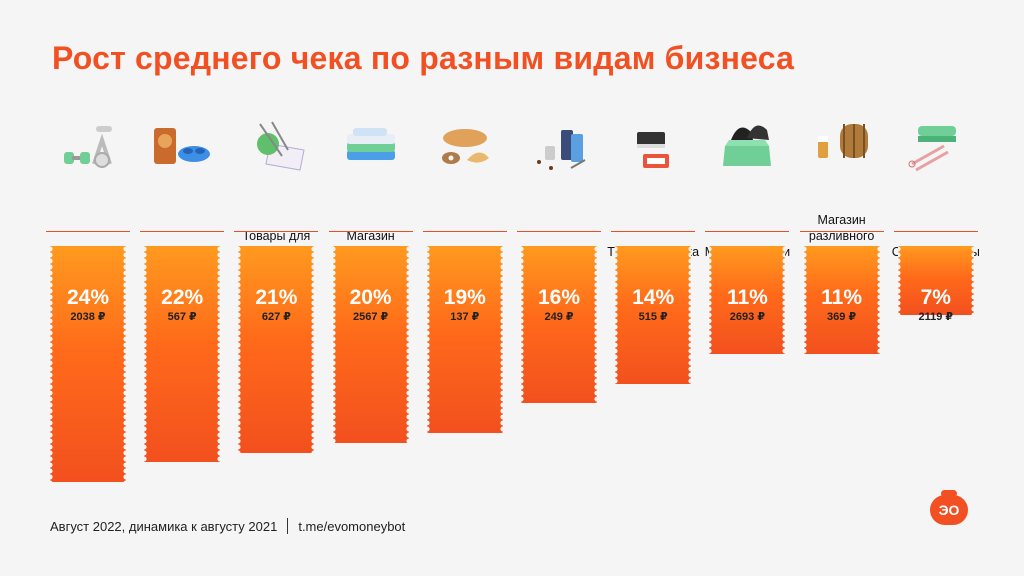 The height and width of the screenshot is (576, 1024). Describe the element at coordinates (276, 317) in the screenshot. I see `bar-average-check-label: 627 ₽` at that location.